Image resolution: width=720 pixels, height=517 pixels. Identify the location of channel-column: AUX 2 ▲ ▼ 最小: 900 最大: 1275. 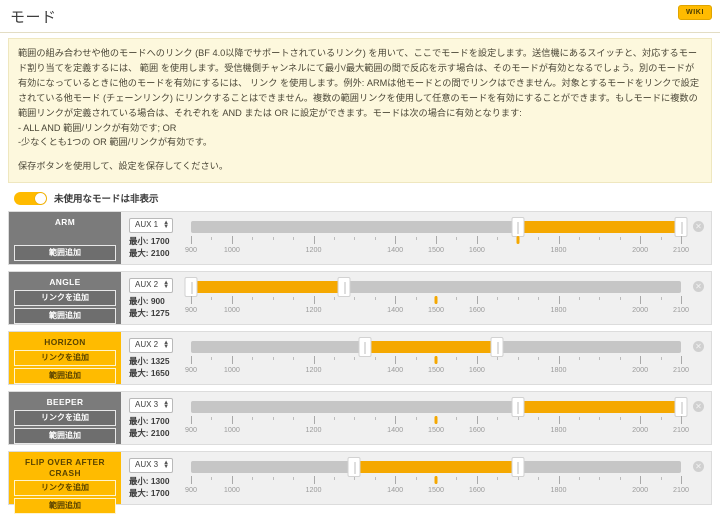
(160, 300).